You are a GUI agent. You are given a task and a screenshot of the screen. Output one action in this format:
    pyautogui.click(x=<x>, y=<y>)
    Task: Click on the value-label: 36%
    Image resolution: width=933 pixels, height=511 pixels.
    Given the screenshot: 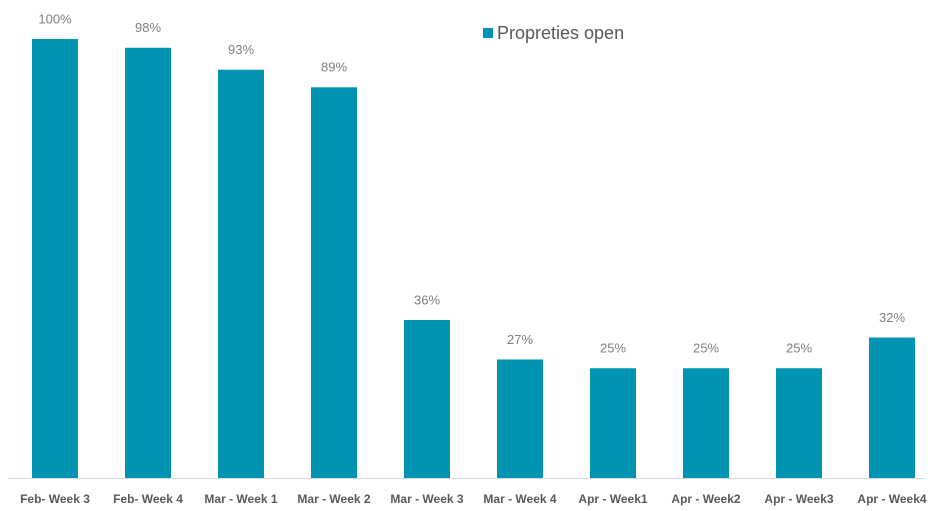 What is the action you would take?
    pyautogui.click(x=427, y=299)
    